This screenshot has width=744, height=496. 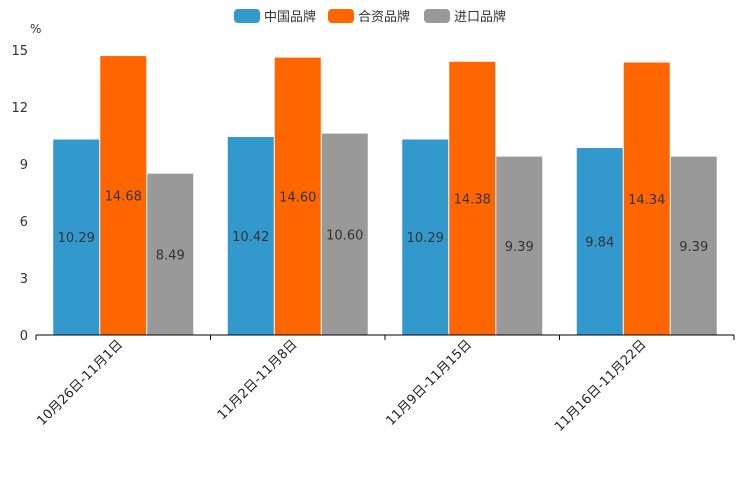 I want to click on y-axis-unit: %, so click(x=35, y=29).